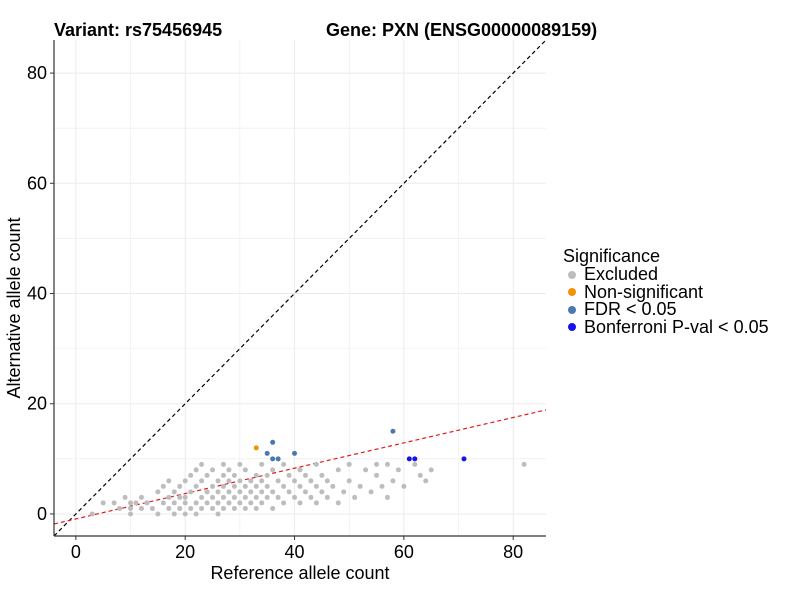 This screenshot has height=600, width=800. What do you see at coordinates (42, 514) in the screenshot?
I see `y-tick-label: 0` at bounding box center [42, 514].